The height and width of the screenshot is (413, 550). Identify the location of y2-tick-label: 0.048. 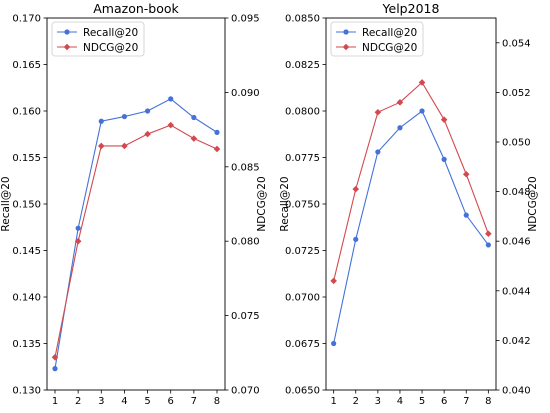
(516, 192).